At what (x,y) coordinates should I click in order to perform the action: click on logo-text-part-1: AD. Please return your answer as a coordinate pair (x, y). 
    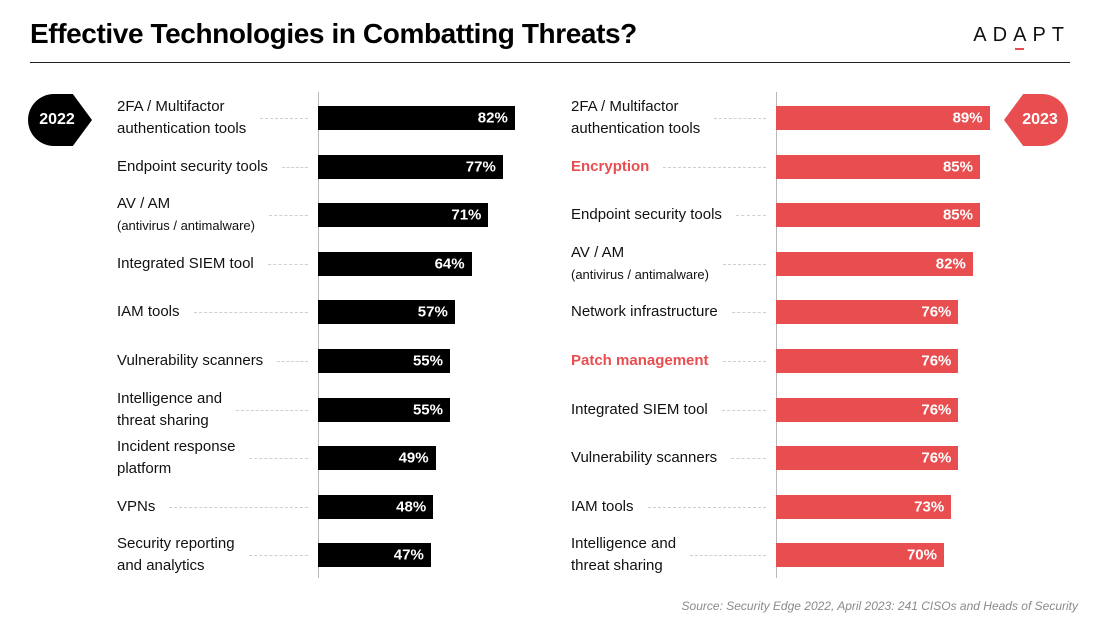
    Looking at the image, I should click on (993, 35).